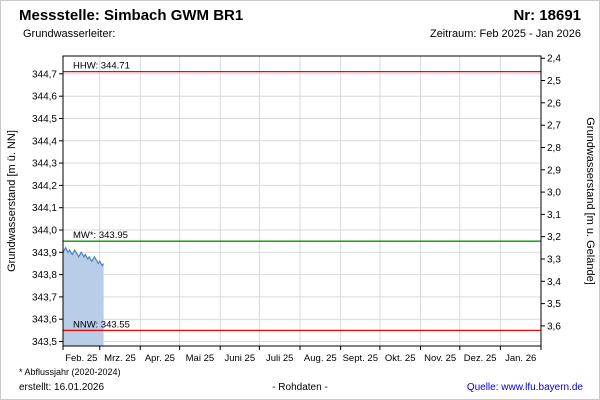 This screenshot has width=600, height=400. Describe the element at coordinates (554, 260) in the screenshot. I see `right-tick-label: 3,3` at that location.